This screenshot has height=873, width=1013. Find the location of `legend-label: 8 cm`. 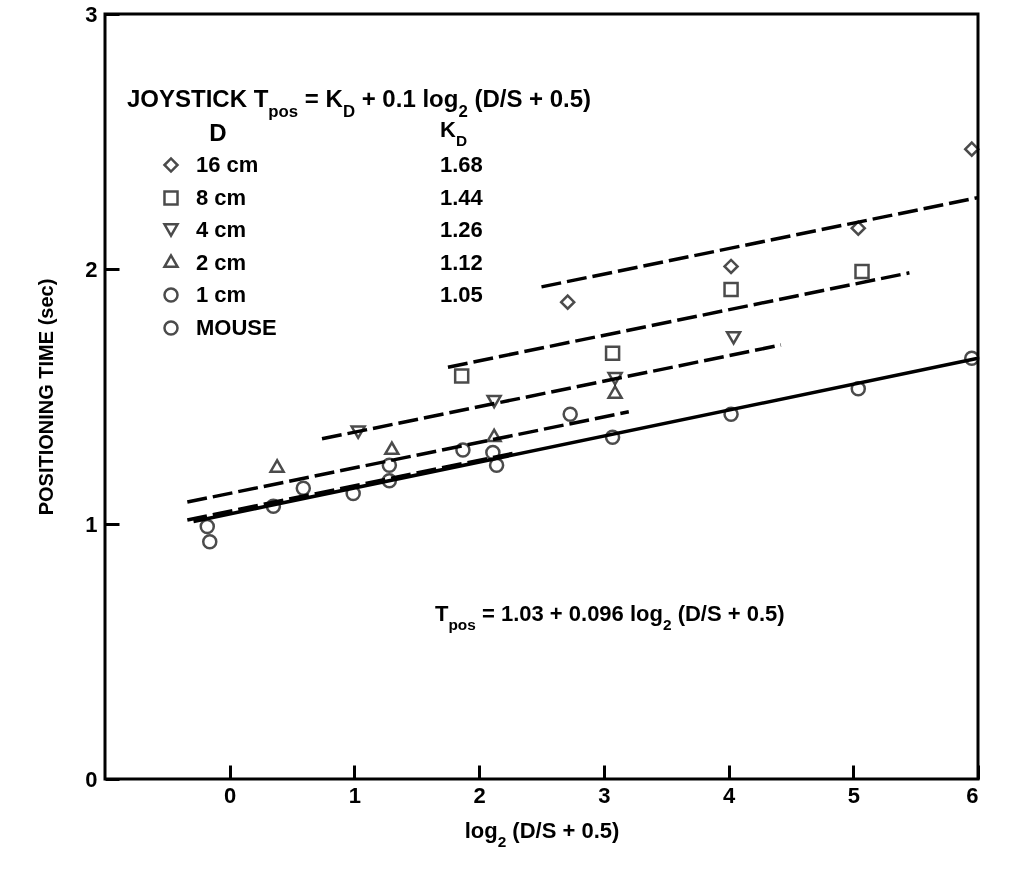

legend-label: 8 cm is located at coordinates (221, 197).